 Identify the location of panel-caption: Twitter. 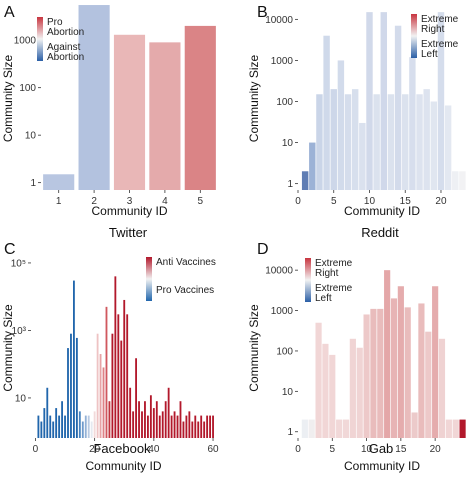
(128, 232).